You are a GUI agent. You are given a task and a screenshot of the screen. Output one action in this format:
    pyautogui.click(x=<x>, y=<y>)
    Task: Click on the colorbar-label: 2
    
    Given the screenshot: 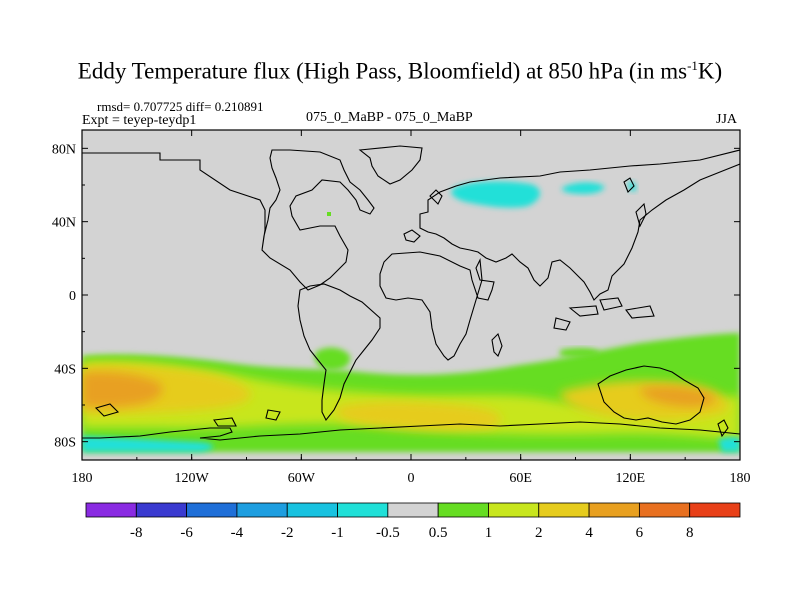 What is the action you would take?
    pyautogui.click(x=539, y=533)
    